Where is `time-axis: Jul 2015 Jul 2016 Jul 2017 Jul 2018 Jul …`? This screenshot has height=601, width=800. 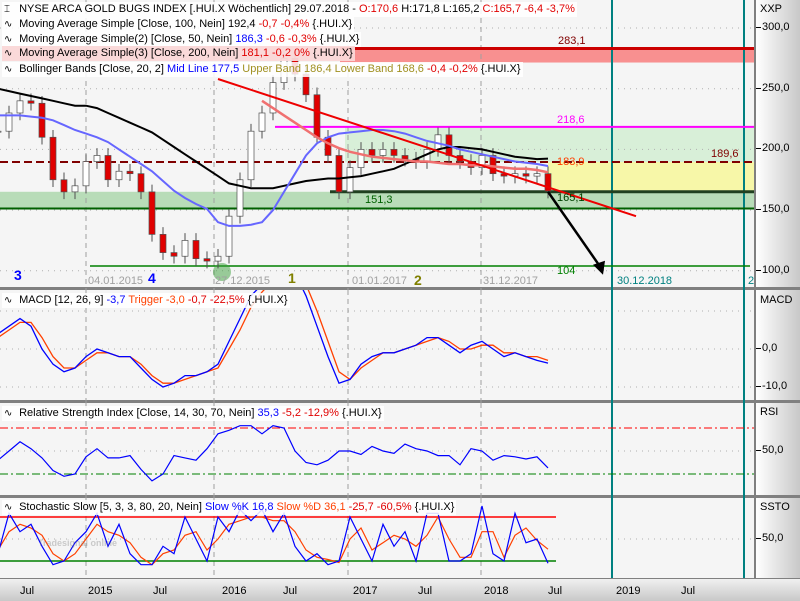
time-axis: Jul 2015 Jul 2016 Jul 2017 Jul 2018 Jul … is located at coordinates (400, 589).